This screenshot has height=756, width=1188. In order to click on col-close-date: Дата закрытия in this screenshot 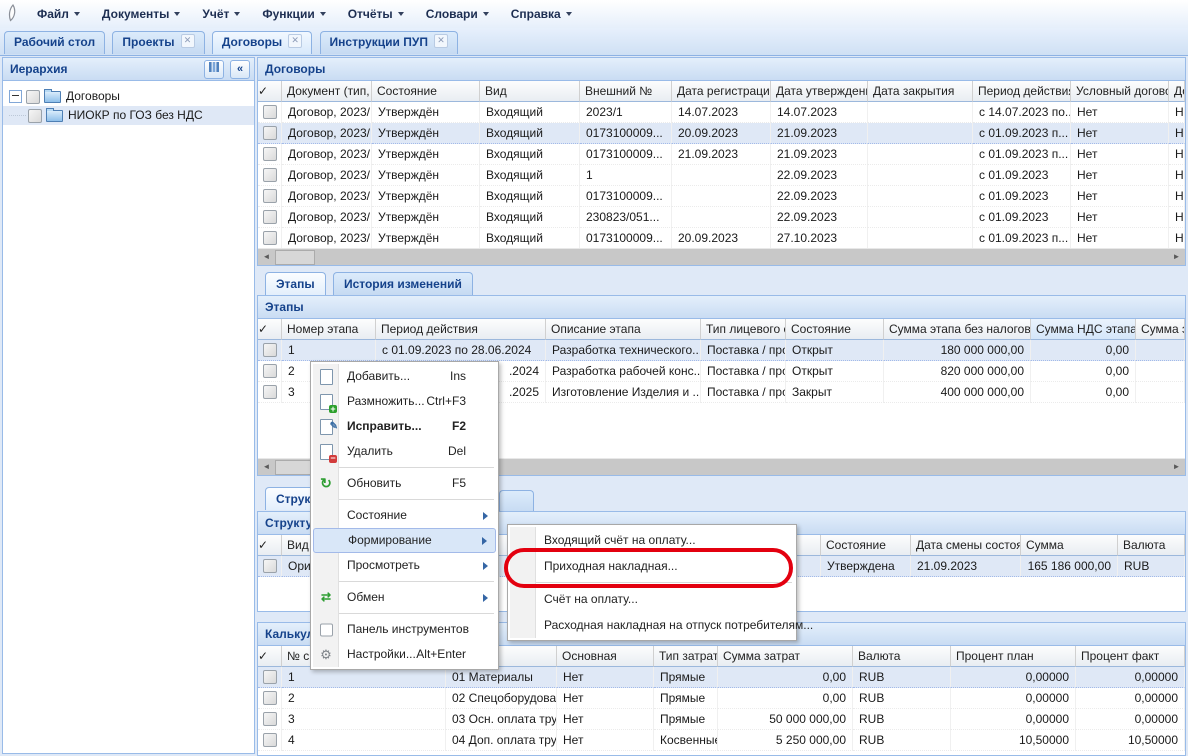, I will do `click(920, 91)`.